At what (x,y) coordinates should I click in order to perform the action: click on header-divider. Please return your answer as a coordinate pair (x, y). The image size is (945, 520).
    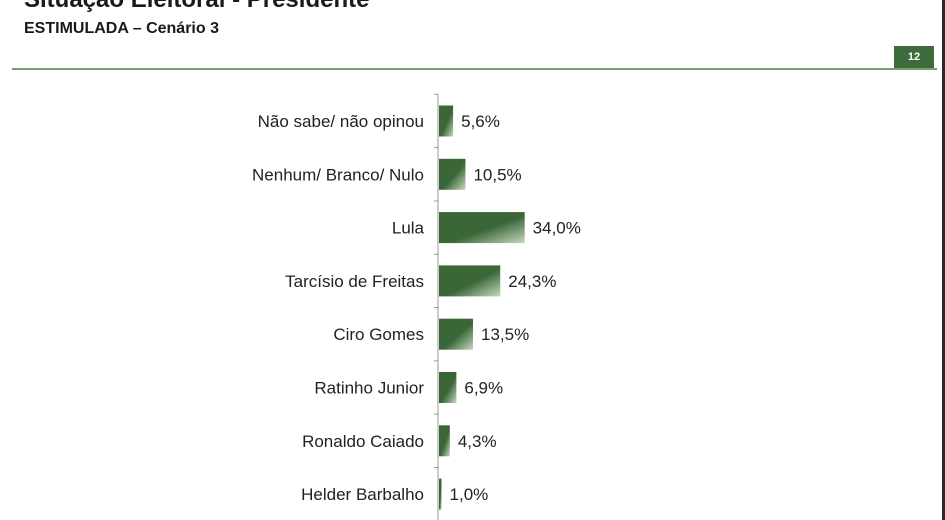
    Looking at the image, I should click on (474, 69).